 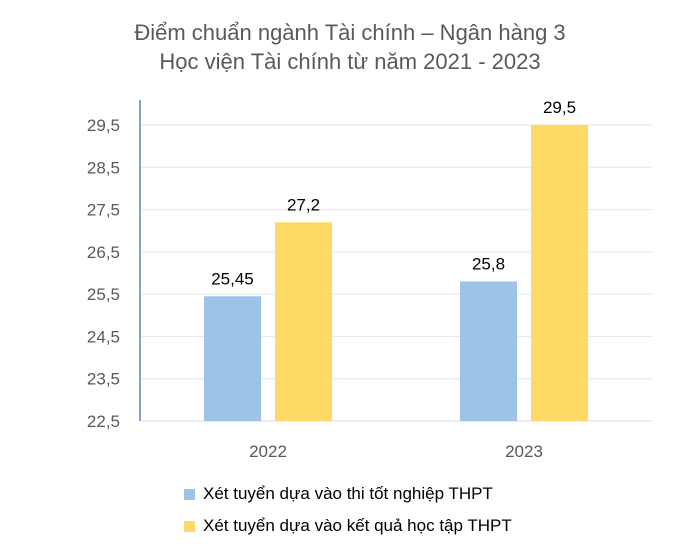 What do you see at coordinates (488, 263) in the screenshot?
I see `data-label: 25,8` at bounding box center [488, 263].